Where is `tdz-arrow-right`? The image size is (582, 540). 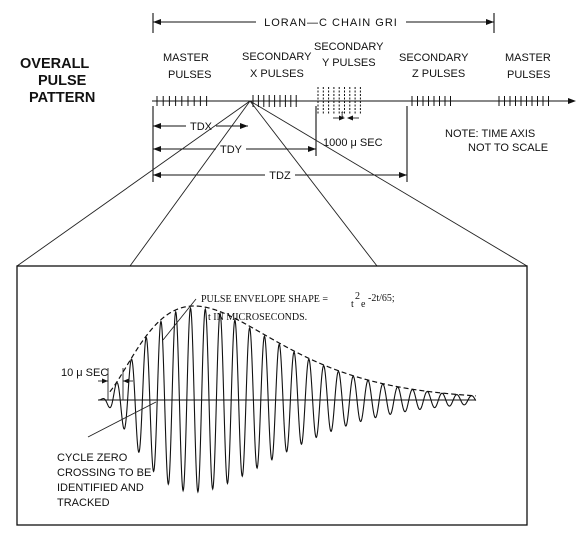
tdz-arrow-right is located at coordinates (403, 175).